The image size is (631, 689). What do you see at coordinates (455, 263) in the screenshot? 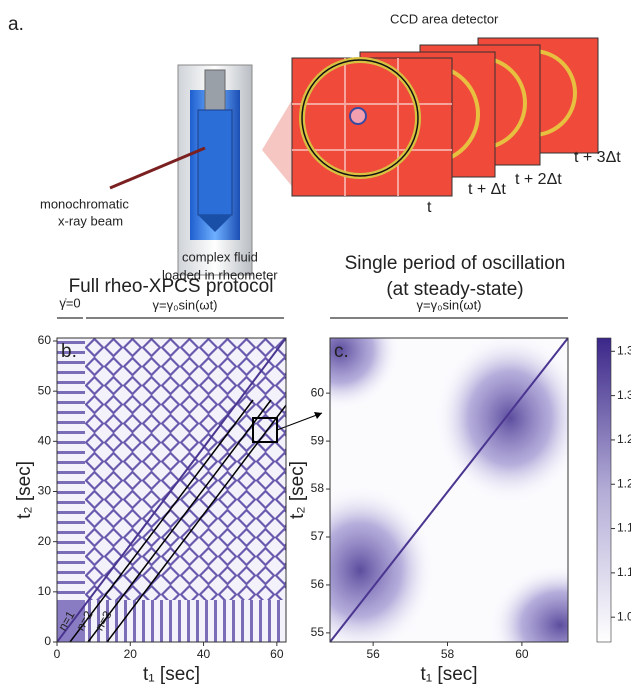
I see `chart-title: Single period of oscillation` at bounding box center [455, 263].